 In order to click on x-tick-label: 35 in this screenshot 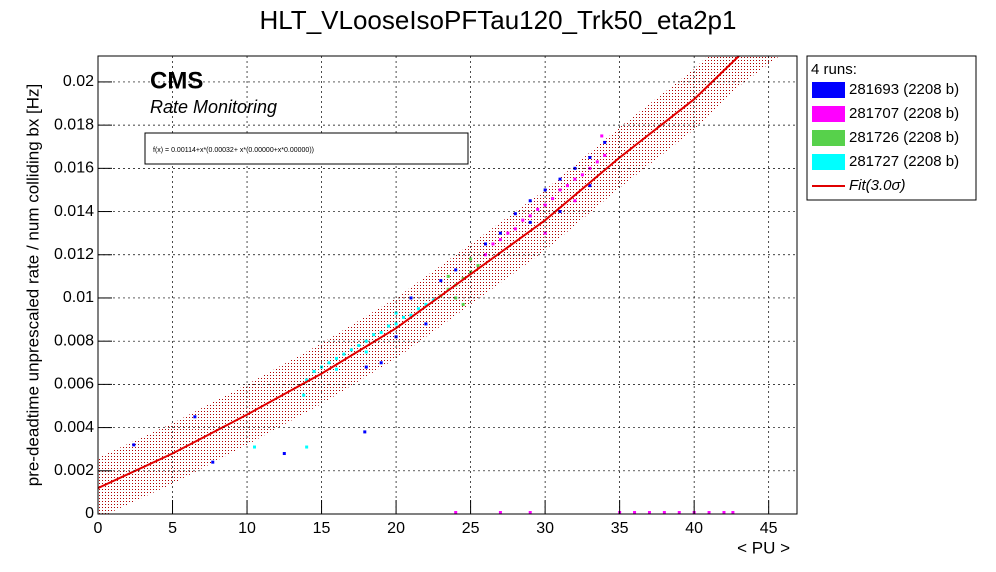, I will do `click(620, 528)`.